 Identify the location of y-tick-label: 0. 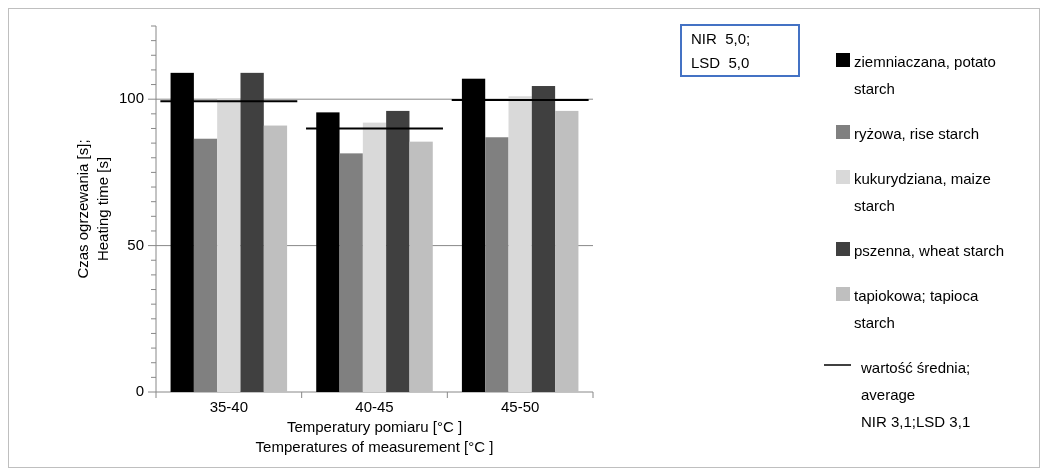
(139, 390).